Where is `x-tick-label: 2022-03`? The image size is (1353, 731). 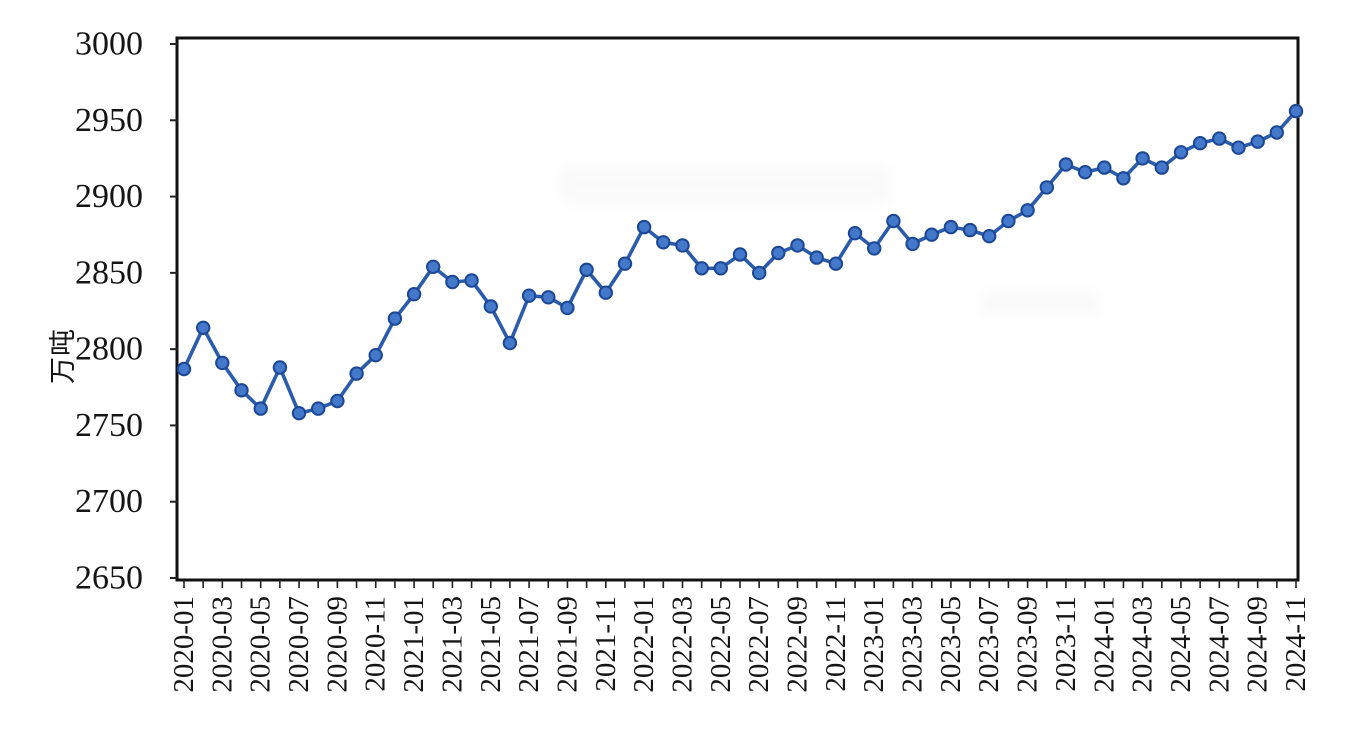
x-tick-label: 2022-03 is located at coordinates (682, 644).